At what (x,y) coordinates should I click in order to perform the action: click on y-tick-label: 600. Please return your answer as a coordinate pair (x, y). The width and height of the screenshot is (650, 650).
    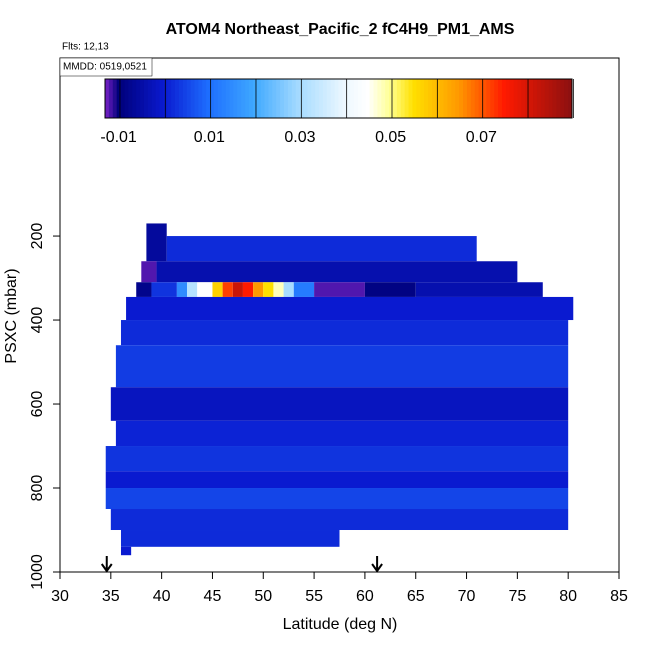
    Looking at the image, I should click on (37, 404).